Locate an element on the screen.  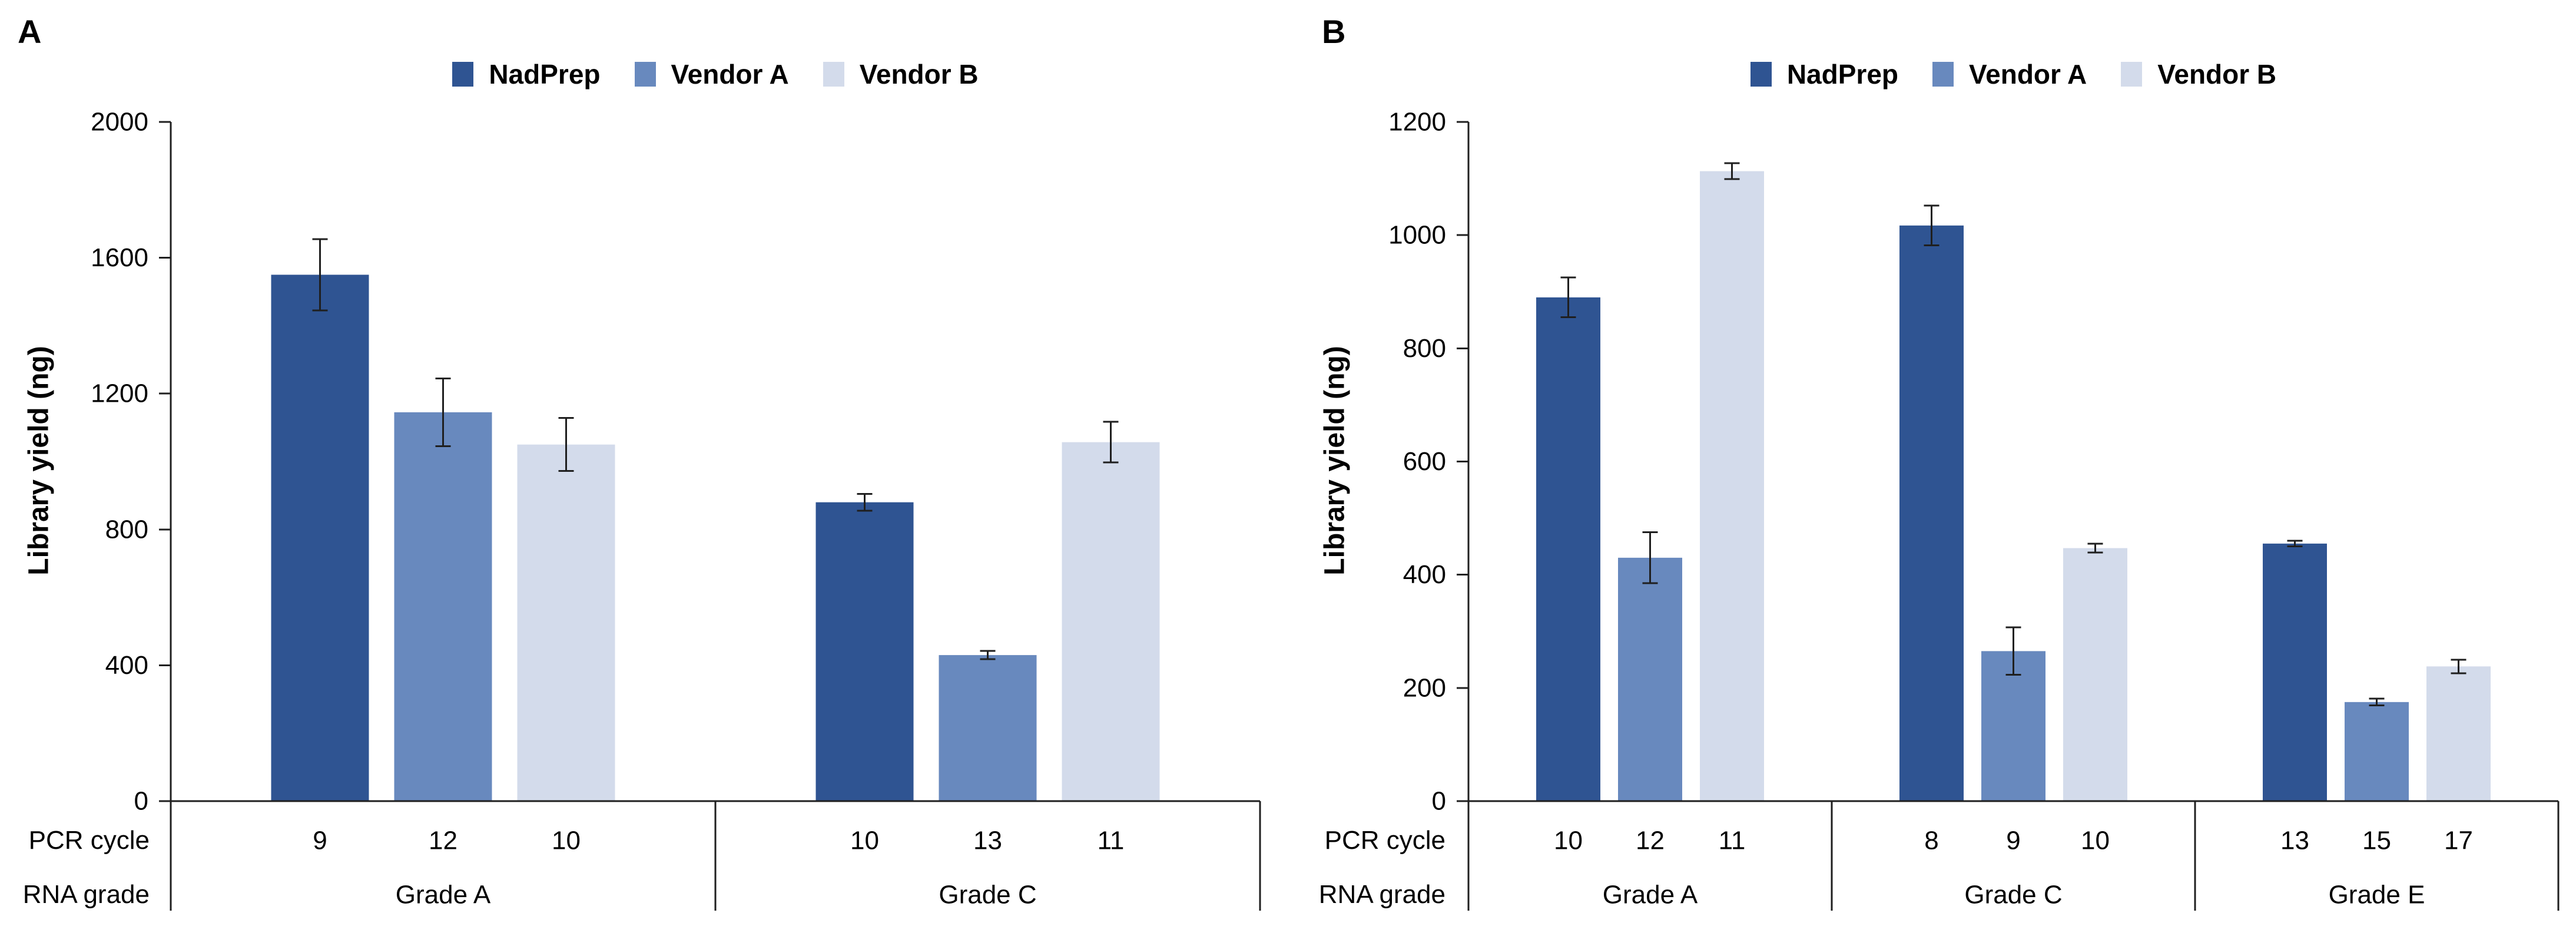
y-tick-label: 200 is located at coordinates (1424, 687).